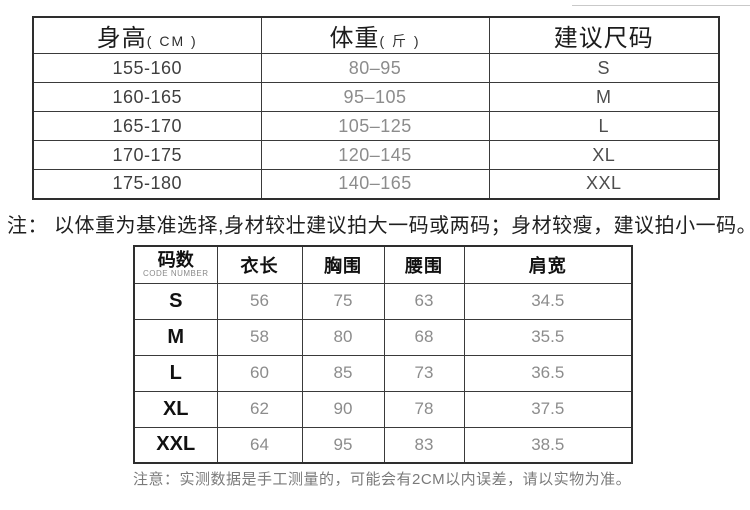  What do you see at coordinates (548, 373) in the screenshot?
I see `shoulder-cell: 36.5` at bounding box center [548, 373].